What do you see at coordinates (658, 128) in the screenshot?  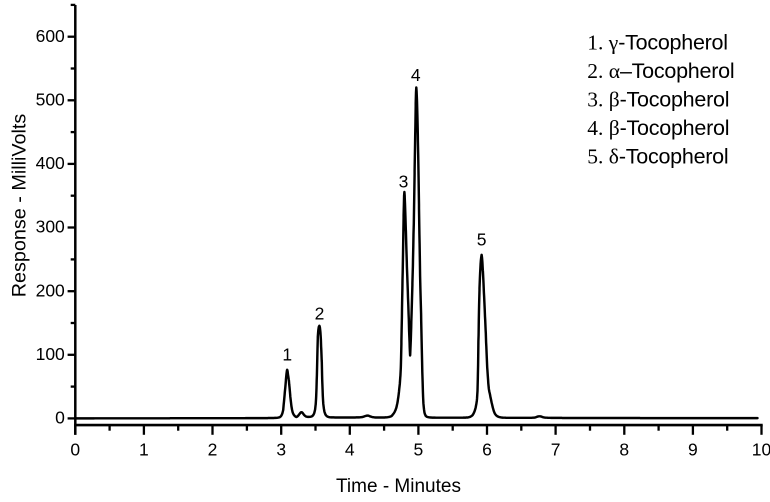 I see `svg-text: 4. β-Tocopherol` at bounding box center [658, 128].